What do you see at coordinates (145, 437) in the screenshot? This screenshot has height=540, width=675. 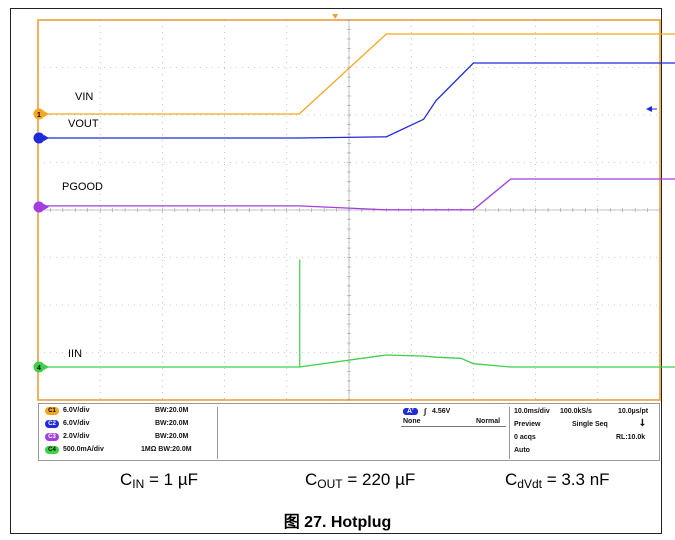 I see `channel-3-readout: C3 2.0V/div BW:20.0M` at bounding box center [145, 437].